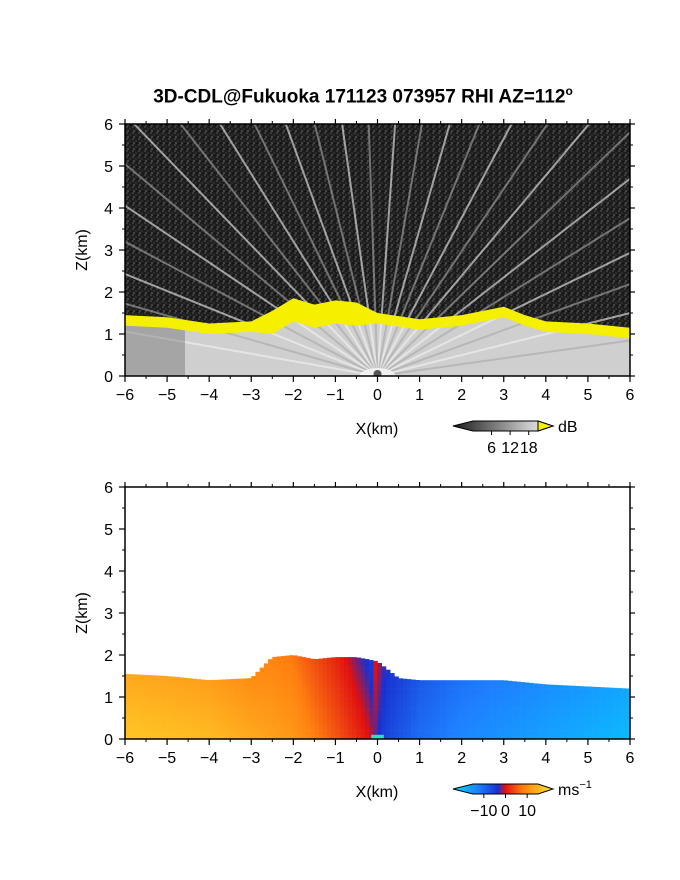  I want to click on x-tick-label: 1, so click(419, 758).